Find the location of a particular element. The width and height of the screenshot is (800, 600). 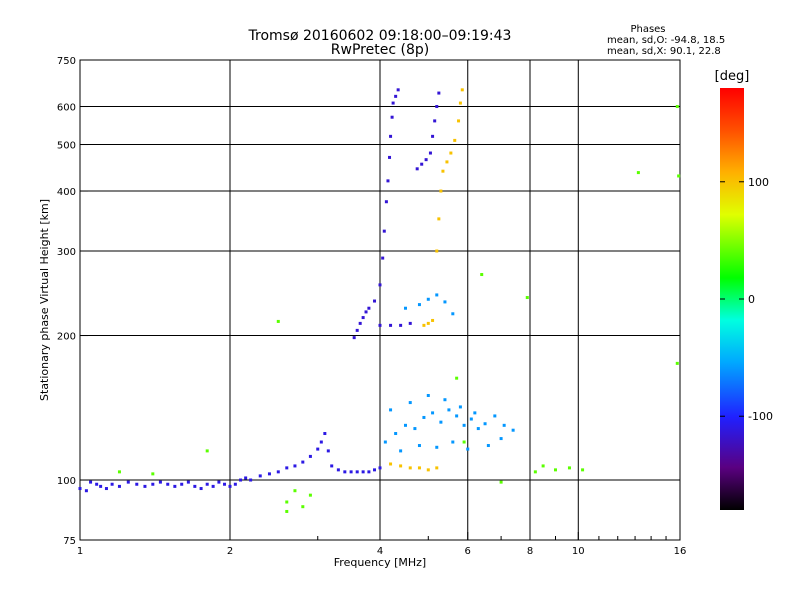

phases-x-stats: mean, sd,X: 90.1, 22.8 is located at coordinates (664, 51).